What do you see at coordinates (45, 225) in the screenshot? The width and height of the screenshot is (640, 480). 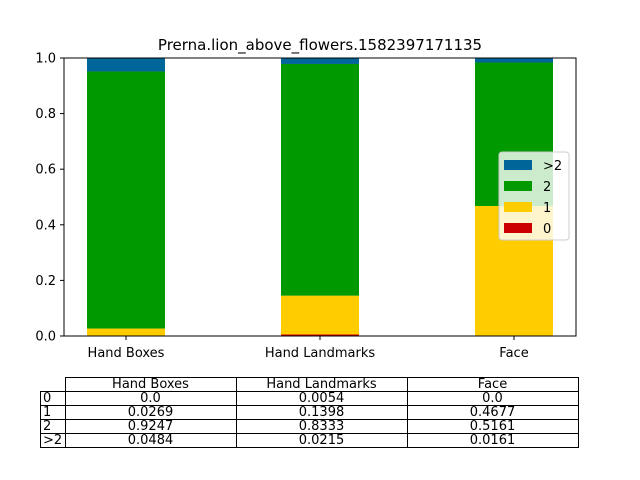 I see `y-tick-label: 0.4` at bounding box center [45, 225].